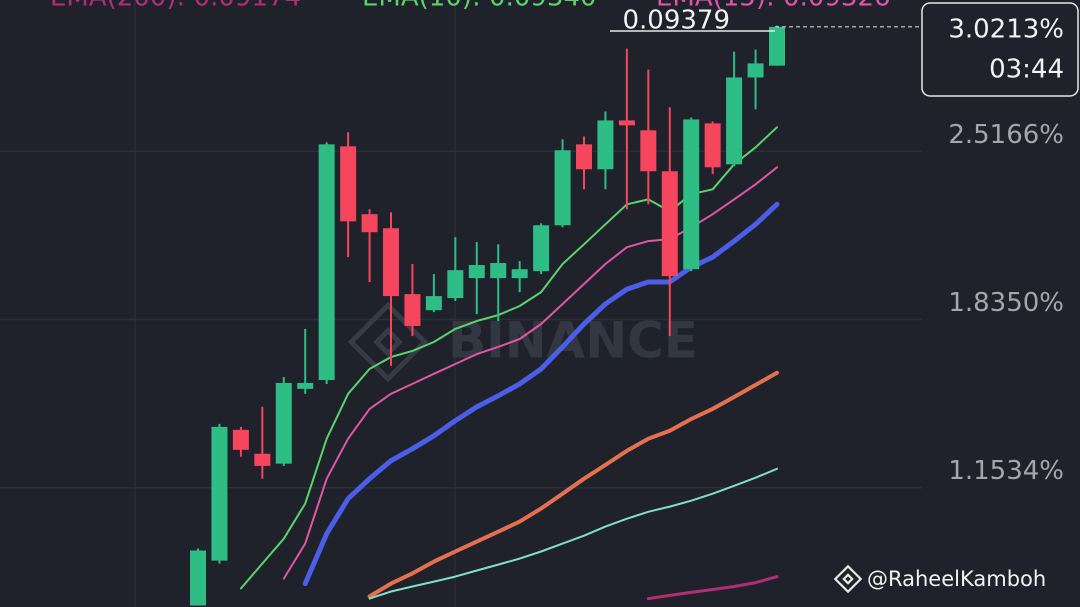 This screenshot has width=1080, height=607. I want to click on current-price-label: 3.0213%, so click(1006, 30).